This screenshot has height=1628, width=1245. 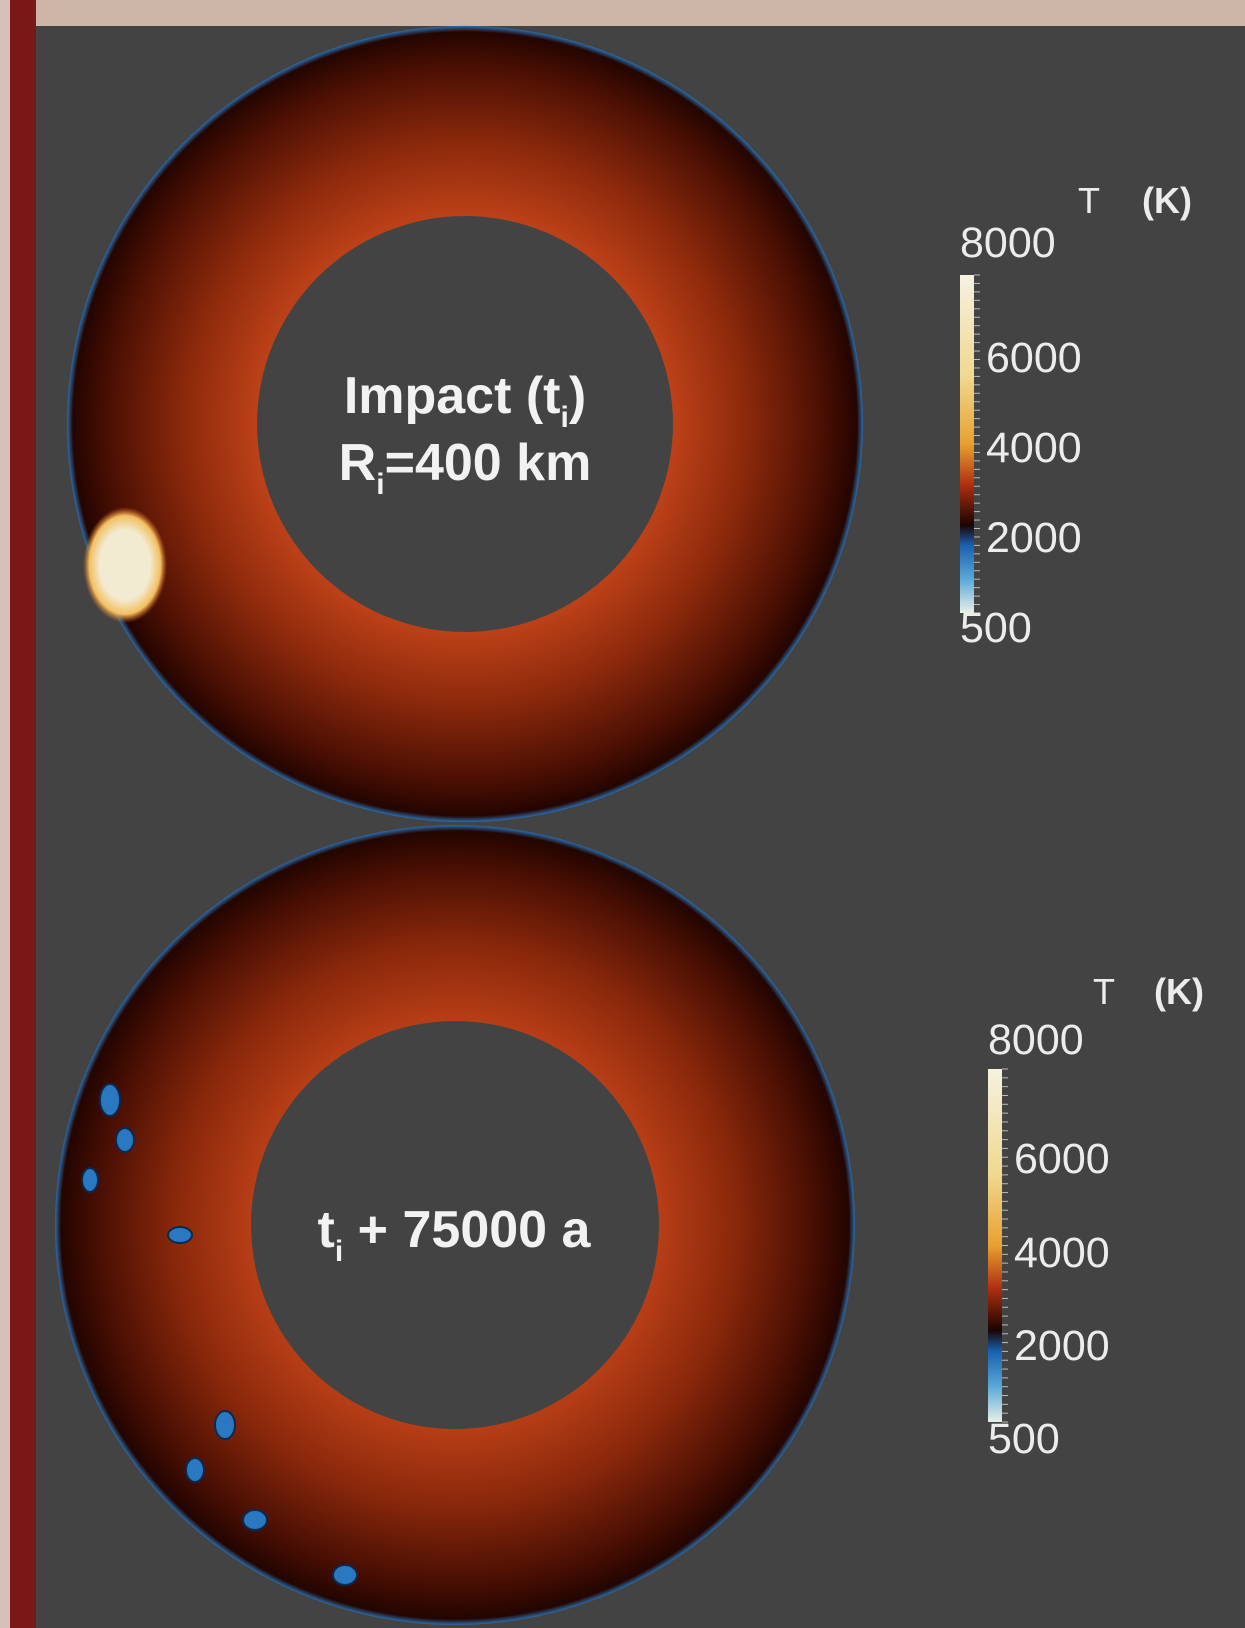 I want to click on panel-label: ti + 75000 a, so click(x=455, y=1234).